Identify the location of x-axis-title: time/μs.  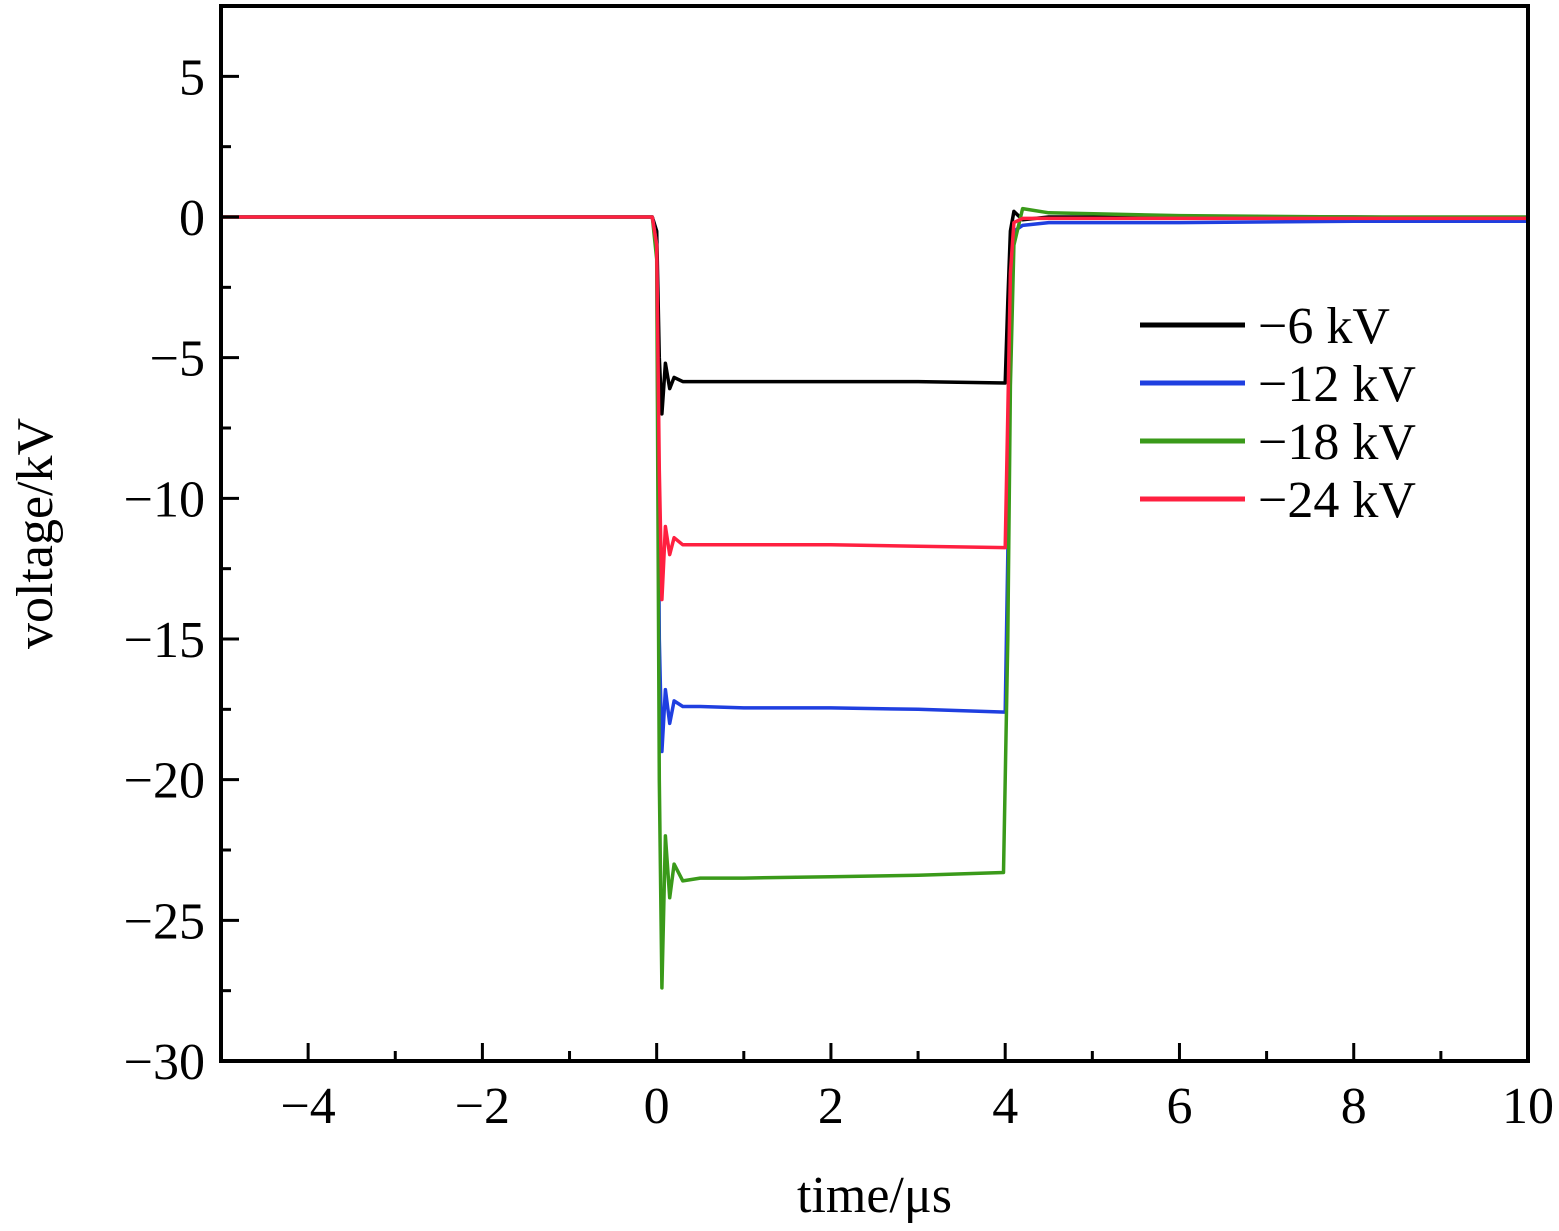
(874, 1195).